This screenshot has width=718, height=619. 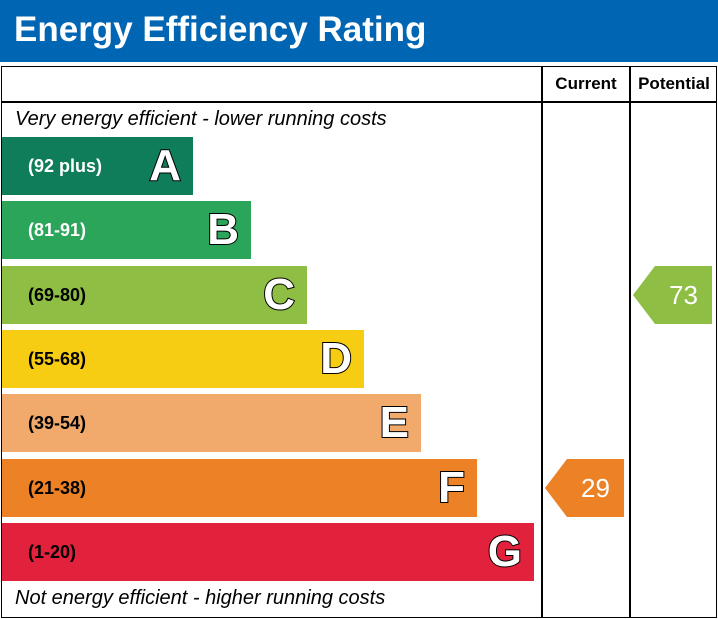 I want to click on band-a: (92 plus) A, so click(x=97, y=166).